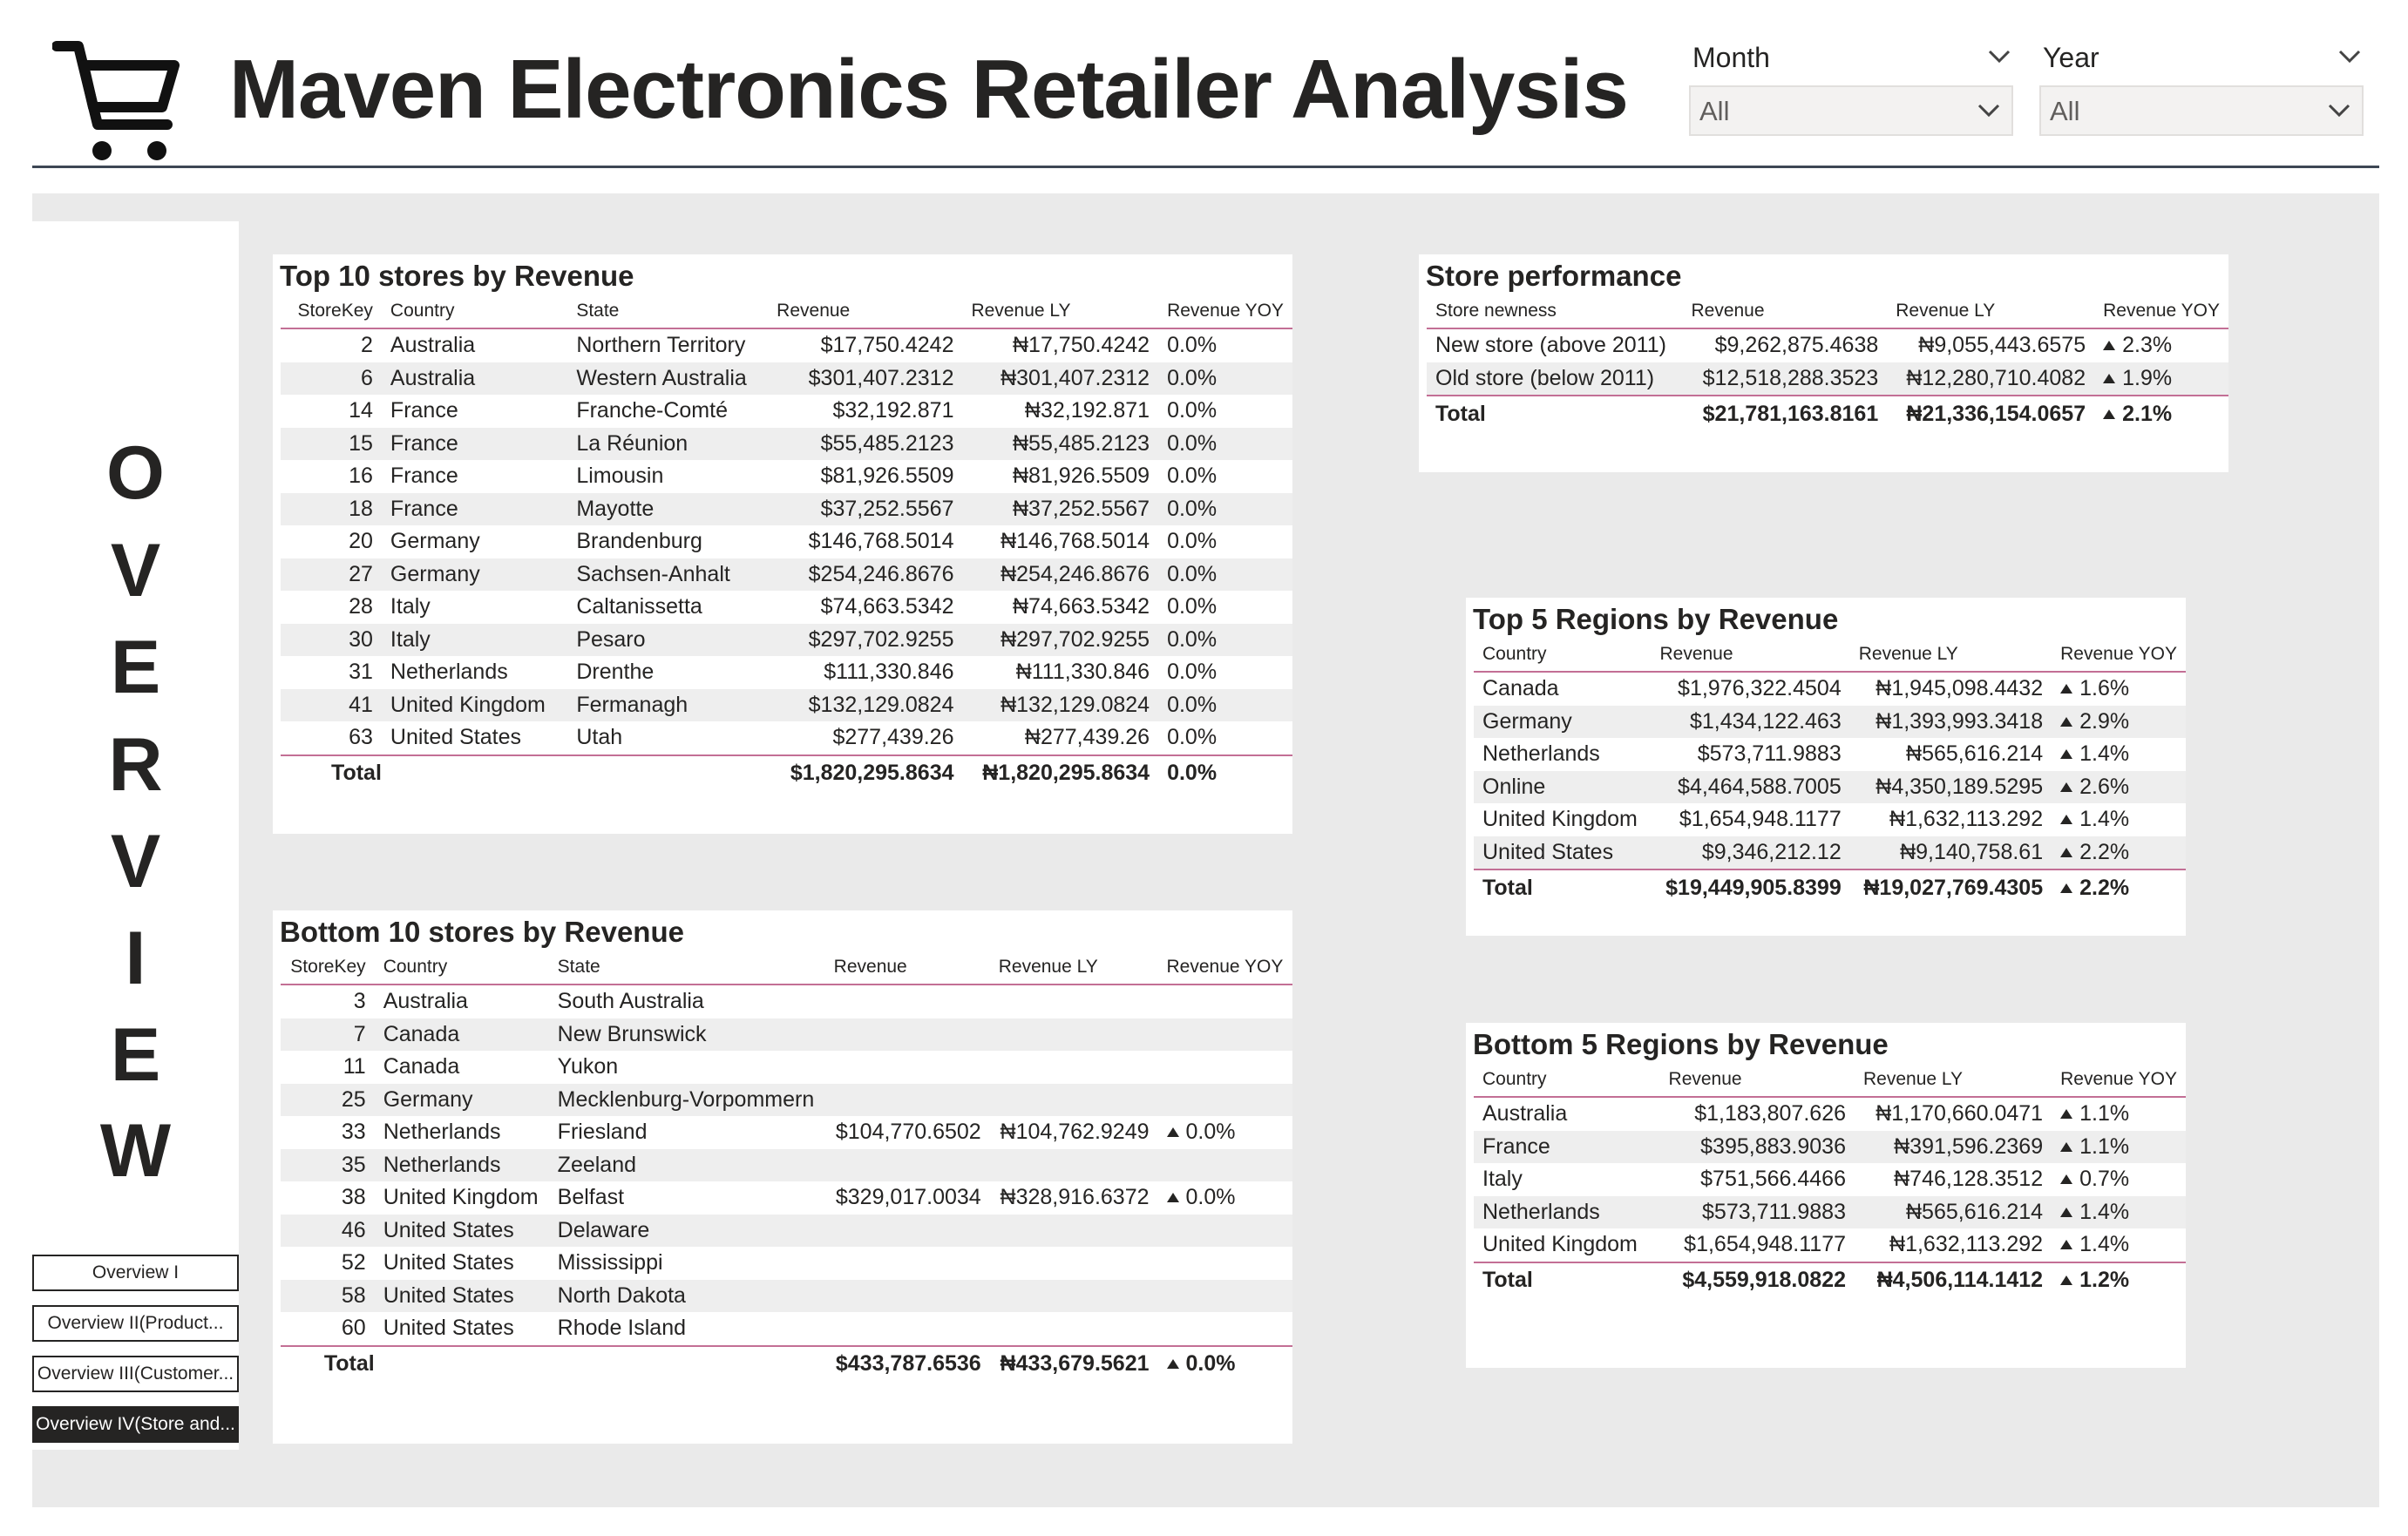 The height and width of the screenshot is (1536, 2408). Describe the element at coordinates (1555, 311) in the screenshot. I see `col-store-newness-header: Store newness` at that location.